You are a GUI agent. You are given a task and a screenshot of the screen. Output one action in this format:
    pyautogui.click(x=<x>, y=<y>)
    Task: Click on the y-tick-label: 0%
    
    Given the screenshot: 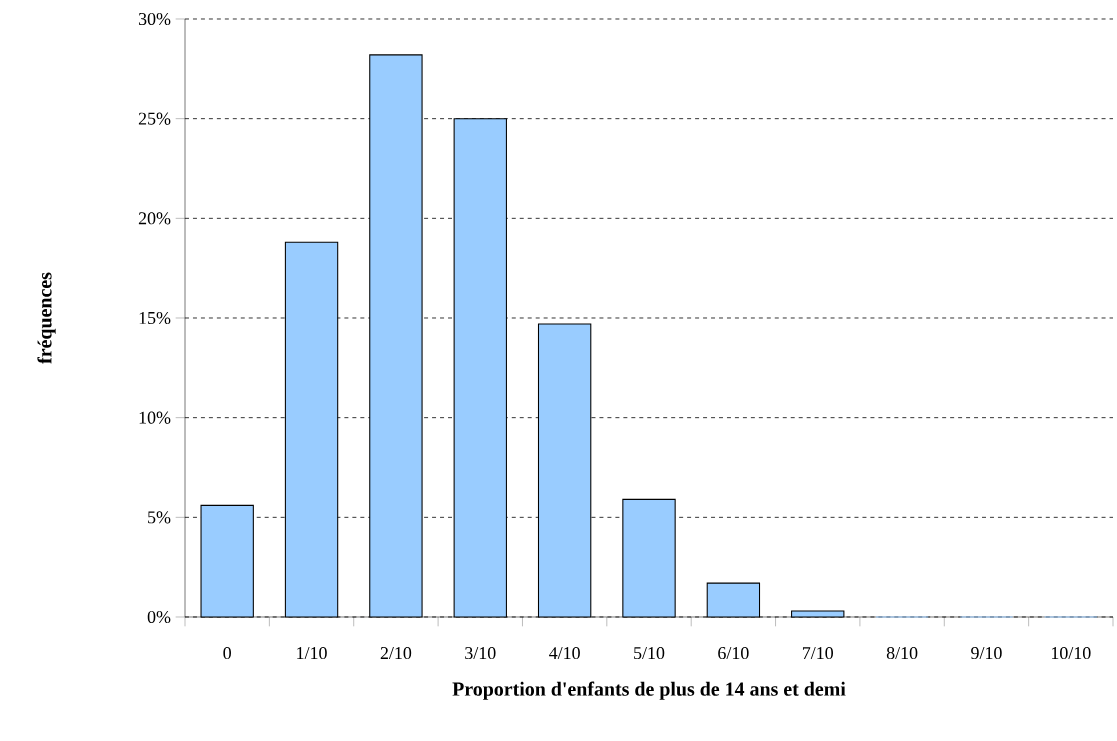 What is the action you would take?
    pyautogui.click(x=159, y=617)
    